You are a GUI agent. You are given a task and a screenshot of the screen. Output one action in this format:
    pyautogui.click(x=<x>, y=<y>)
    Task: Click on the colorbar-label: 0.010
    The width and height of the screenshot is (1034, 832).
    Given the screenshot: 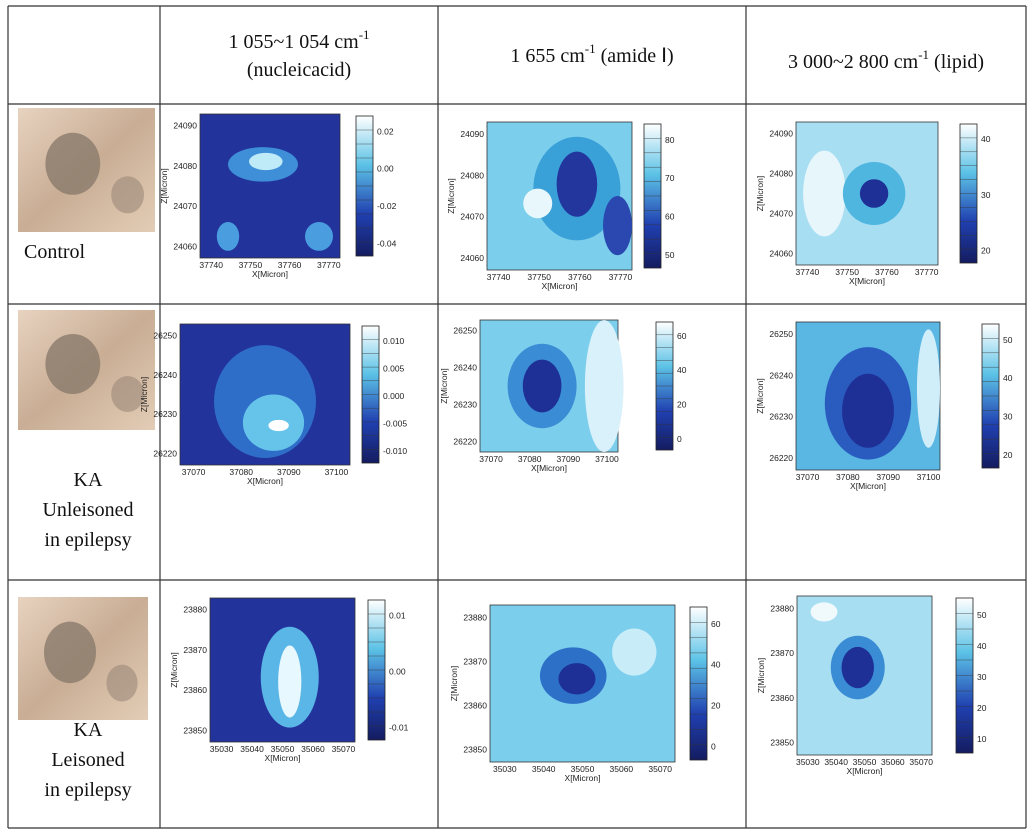 What is the action you would take?
    pyautogui.click(x=394, y=341)
    